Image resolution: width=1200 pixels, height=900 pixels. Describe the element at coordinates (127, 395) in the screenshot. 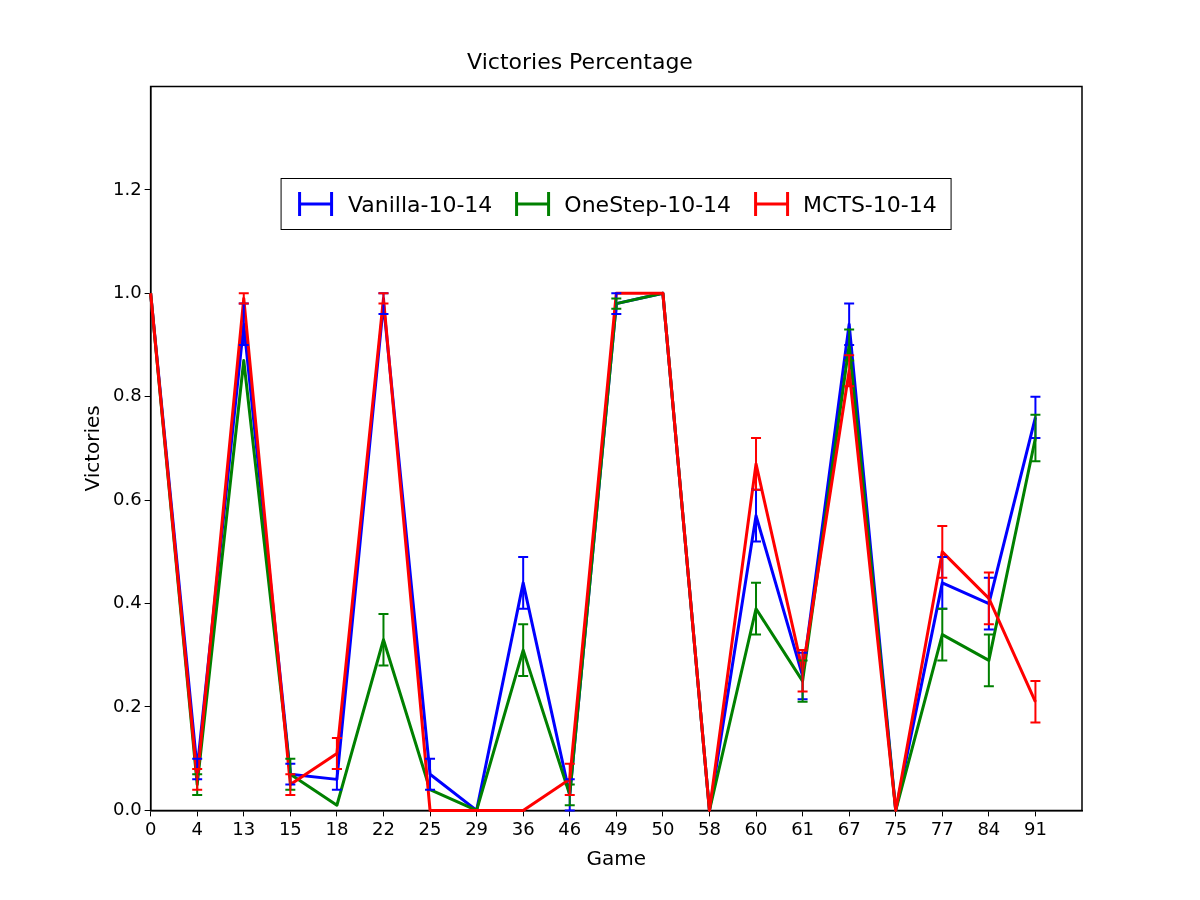

I see `y-tick-label: 0.8` at that location.